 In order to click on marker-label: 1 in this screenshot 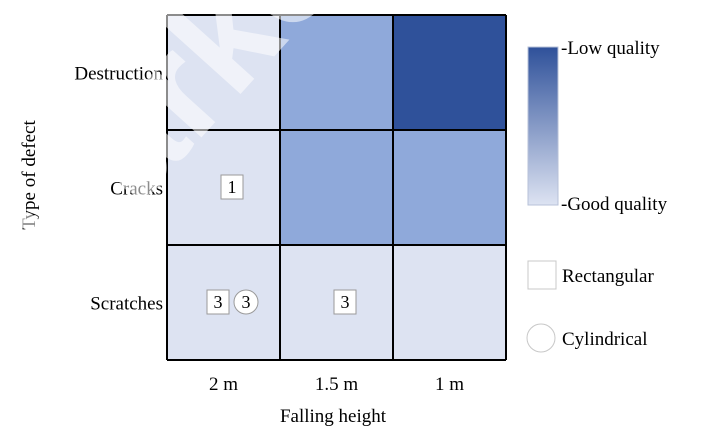, I will do `click(232, 187)`.